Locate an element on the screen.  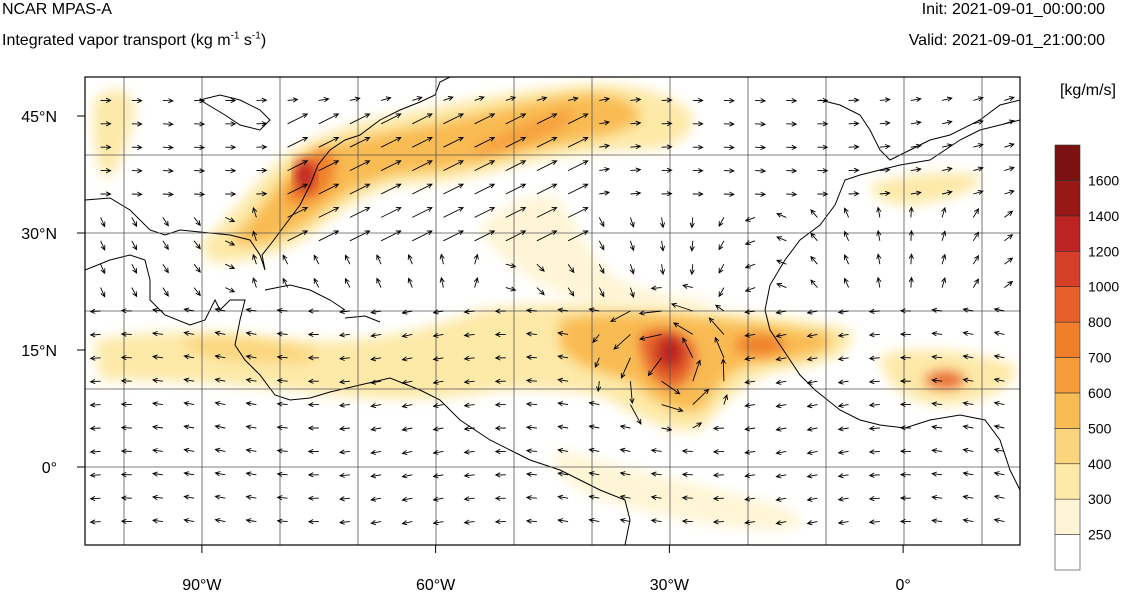
great-lakes is located at coordinates (234, 112).